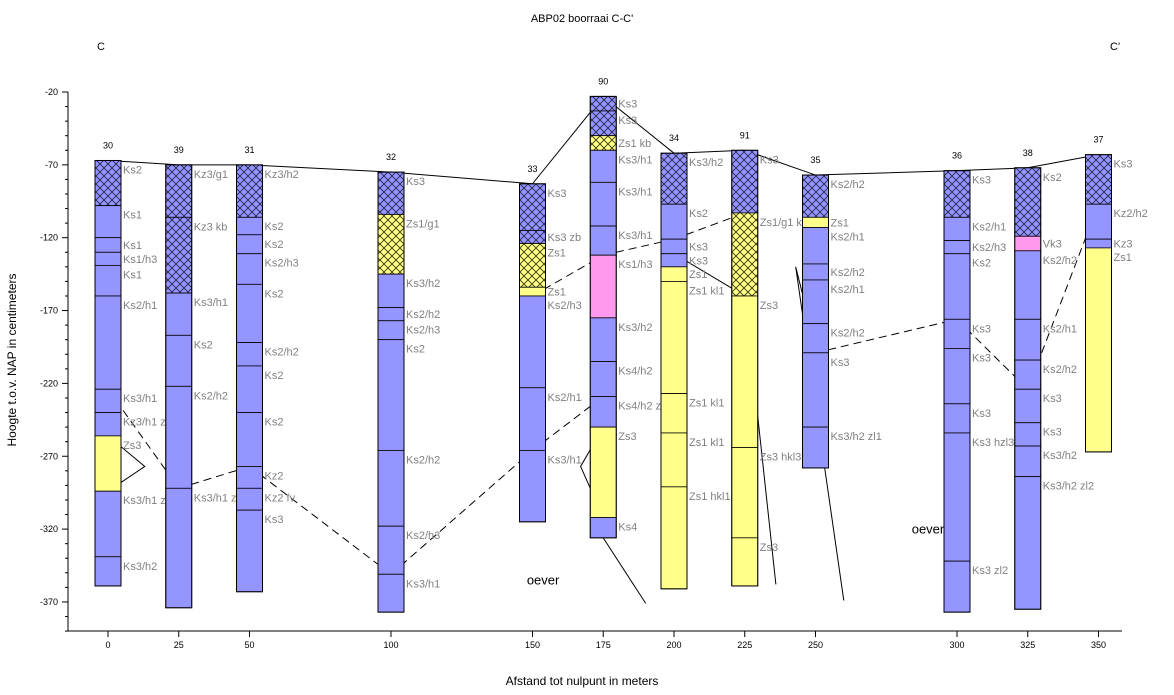  Describe the element at coordinates (673, 645) in the screenshot. I see `x-tick-label: 200` at that location.